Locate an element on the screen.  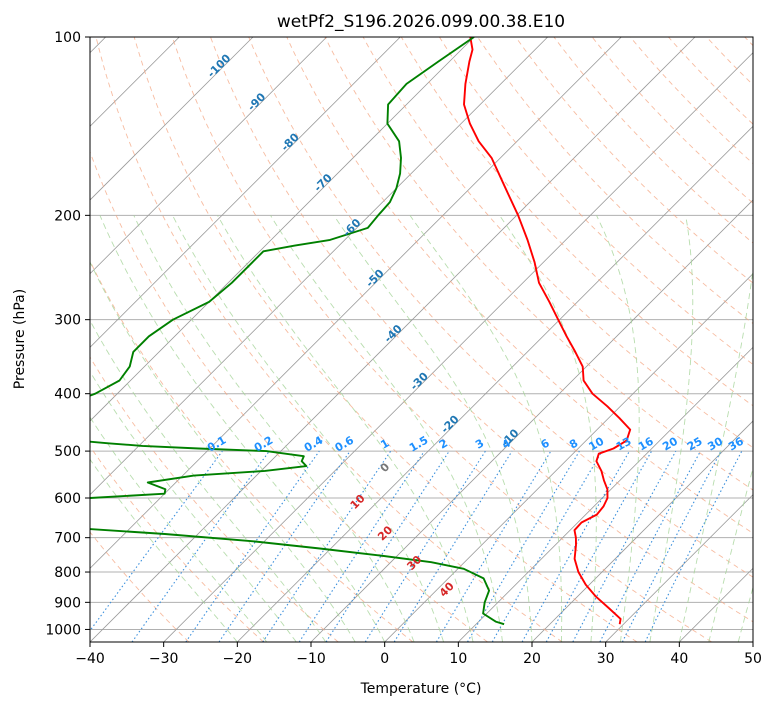
x-tick-label: 50 is located at coordinates (753, 659).